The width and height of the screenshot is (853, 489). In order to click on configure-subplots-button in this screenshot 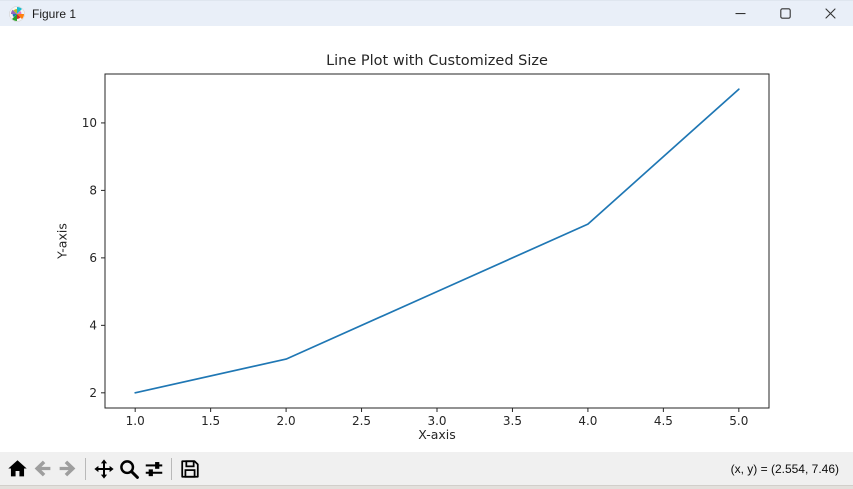, I will do `click(153, 468)`.